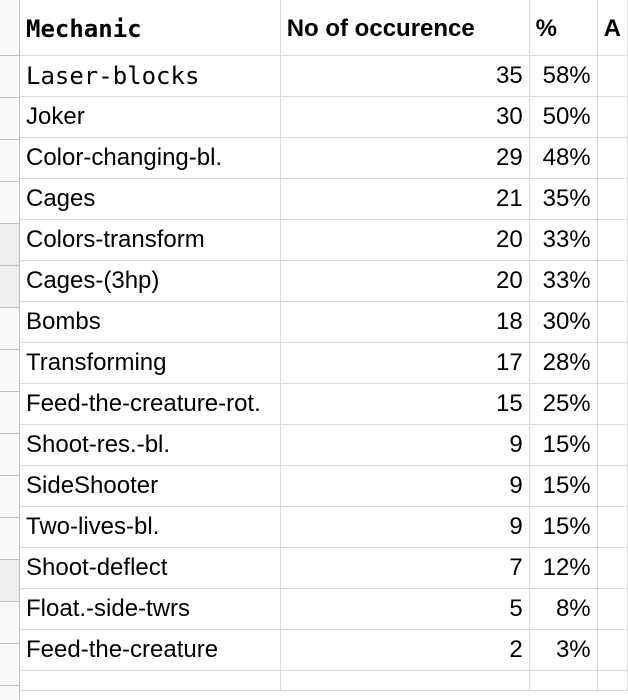 The width and height of the screenshot is (628, 700). What do you see at coordinates (563, 28) in the screenshot?
I see `percent-column-header: %` at bounding box center [563, 28].